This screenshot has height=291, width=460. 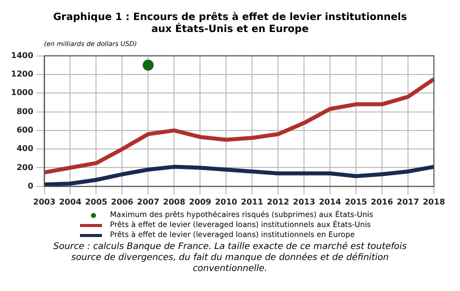 What do you see at coordinates (434, 201) in the screenshot?
I see `x-tick-label: 2018` at bounding box center [434, 201].